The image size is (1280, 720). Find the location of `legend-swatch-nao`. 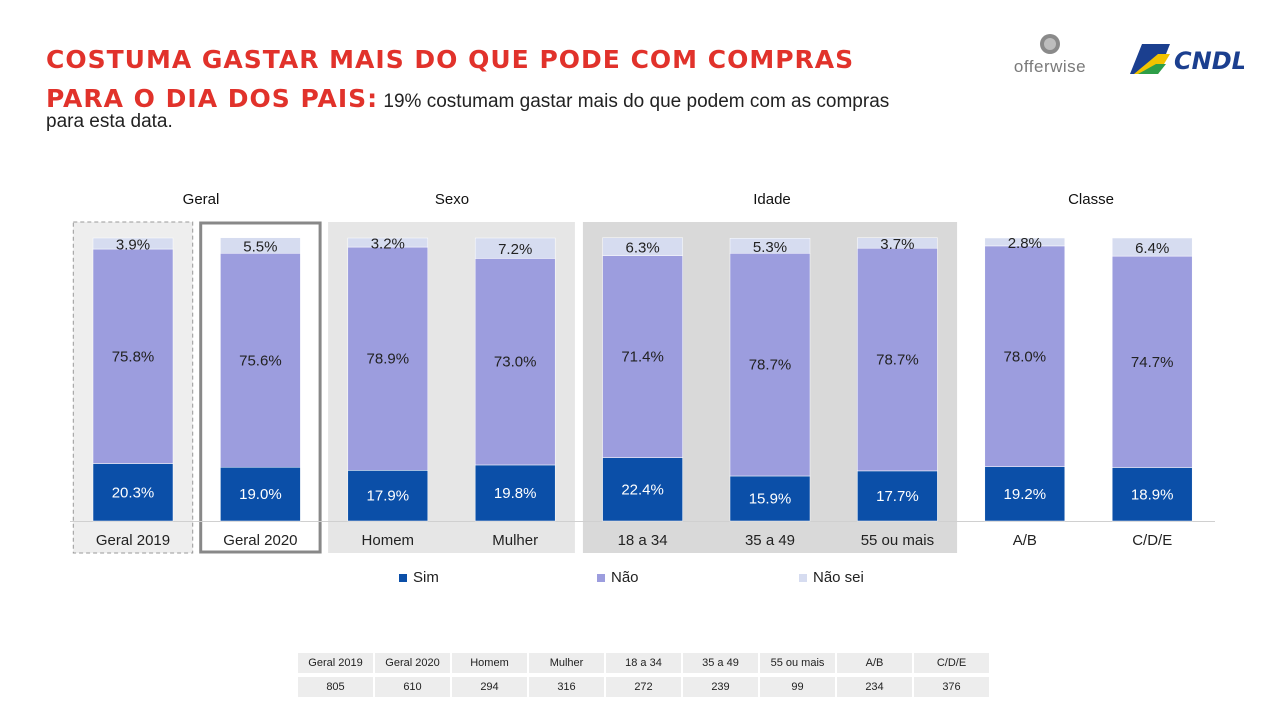

legend-swatch-nao is located at coordinates (601, 577).